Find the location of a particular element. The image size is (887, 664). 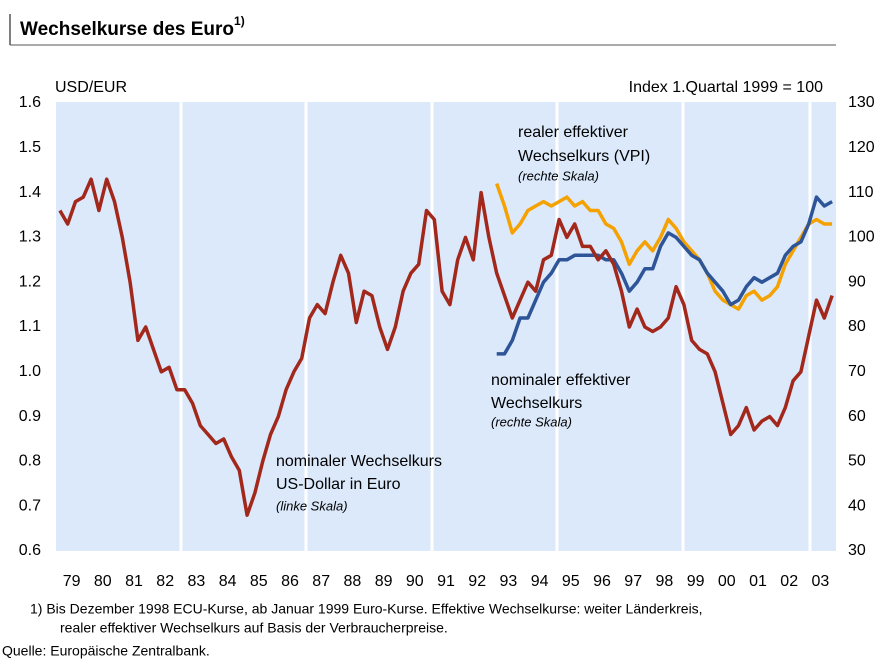

y-tick-label: 0.8 is located at coordinates (30, 461).